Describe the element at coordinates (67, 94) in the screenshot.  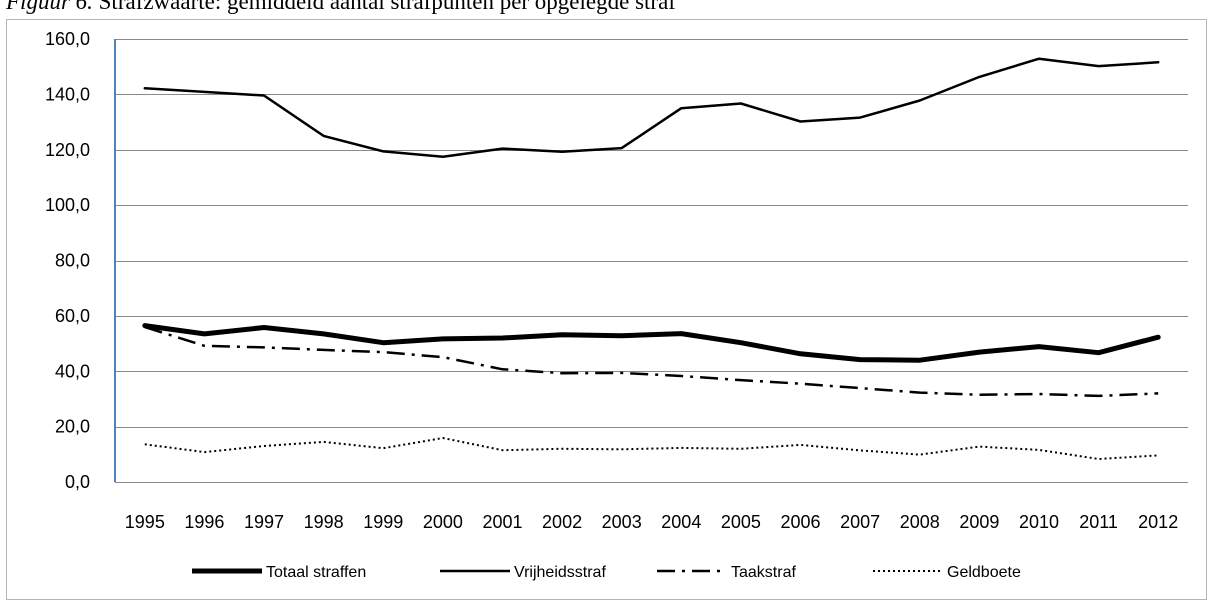
I see `y-tick-label: 140,0` at that location.